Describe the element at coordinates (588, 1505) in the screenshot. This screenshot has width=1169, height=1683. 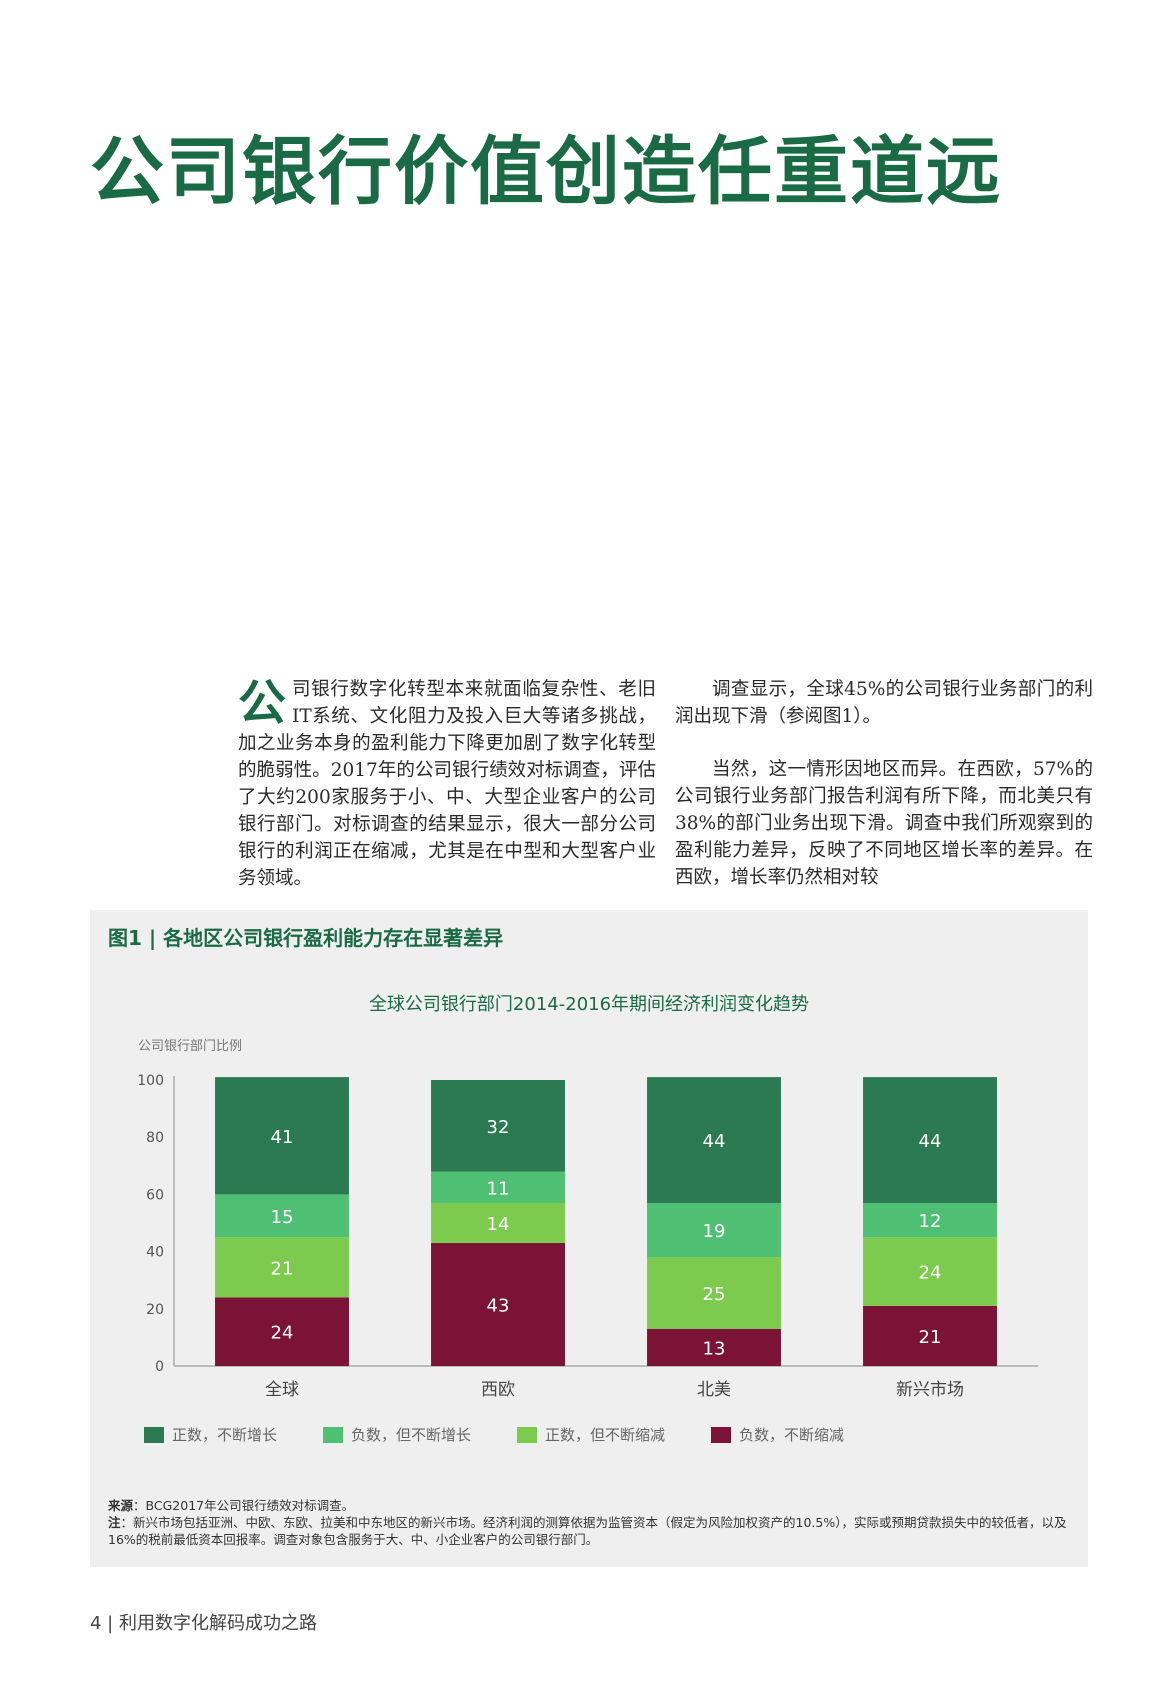
I see `source-note: 来源：BCG2017年公司银行绩效对标调查。` at that location.